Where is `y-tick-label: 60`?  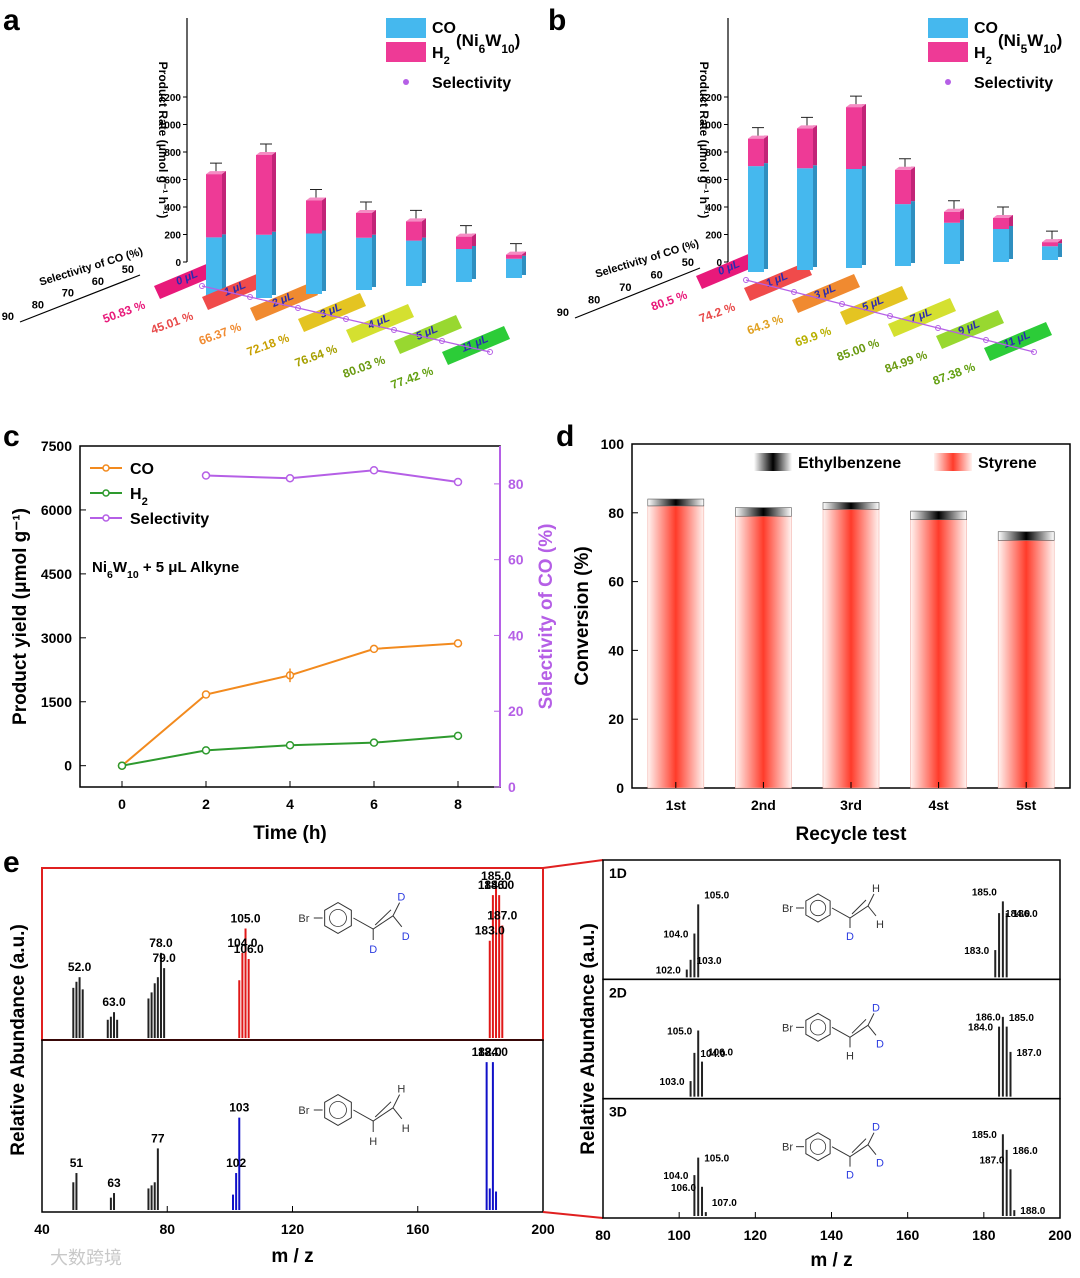 y-tick-label: 60 is located at coordinates (616, 582).